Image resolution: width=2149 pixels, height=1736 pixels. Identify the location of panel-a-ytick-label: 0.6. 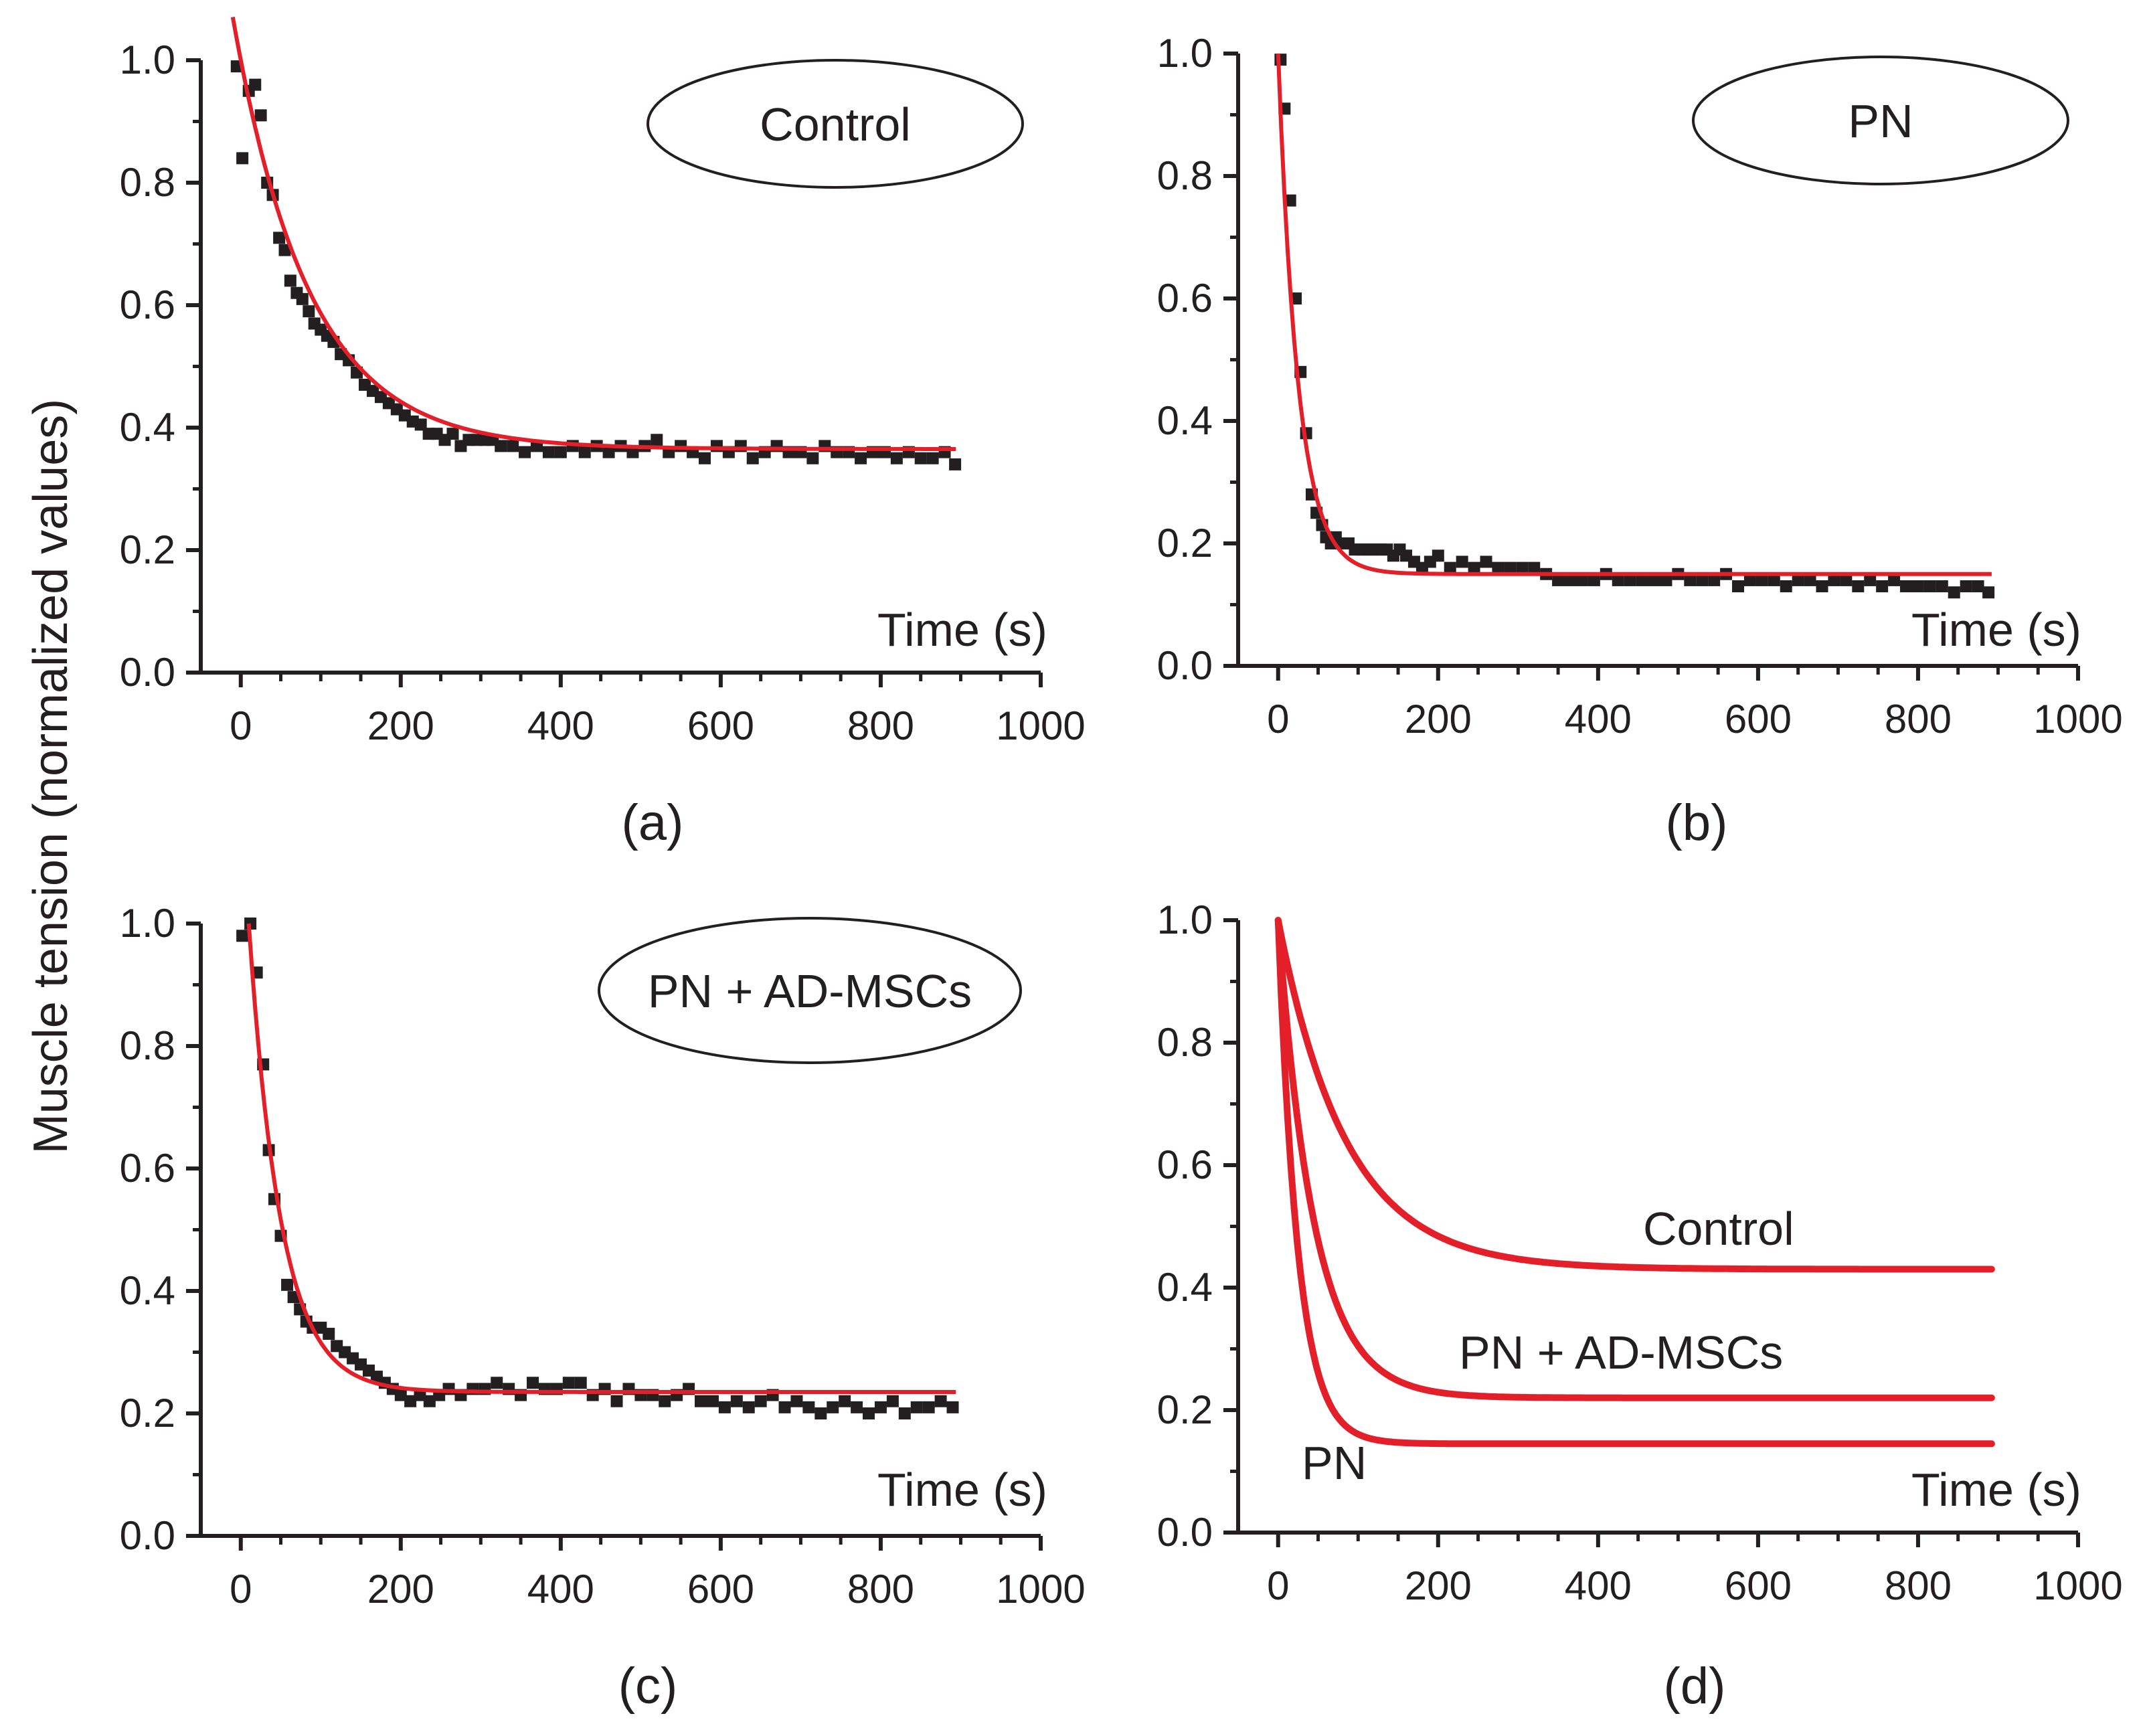
(147, 304).